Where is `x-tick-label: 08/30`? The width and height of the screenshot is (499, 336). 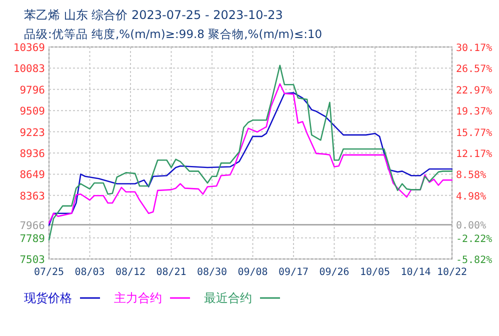 x-tick-label: 08/30 is located at coordinates (212, 272).